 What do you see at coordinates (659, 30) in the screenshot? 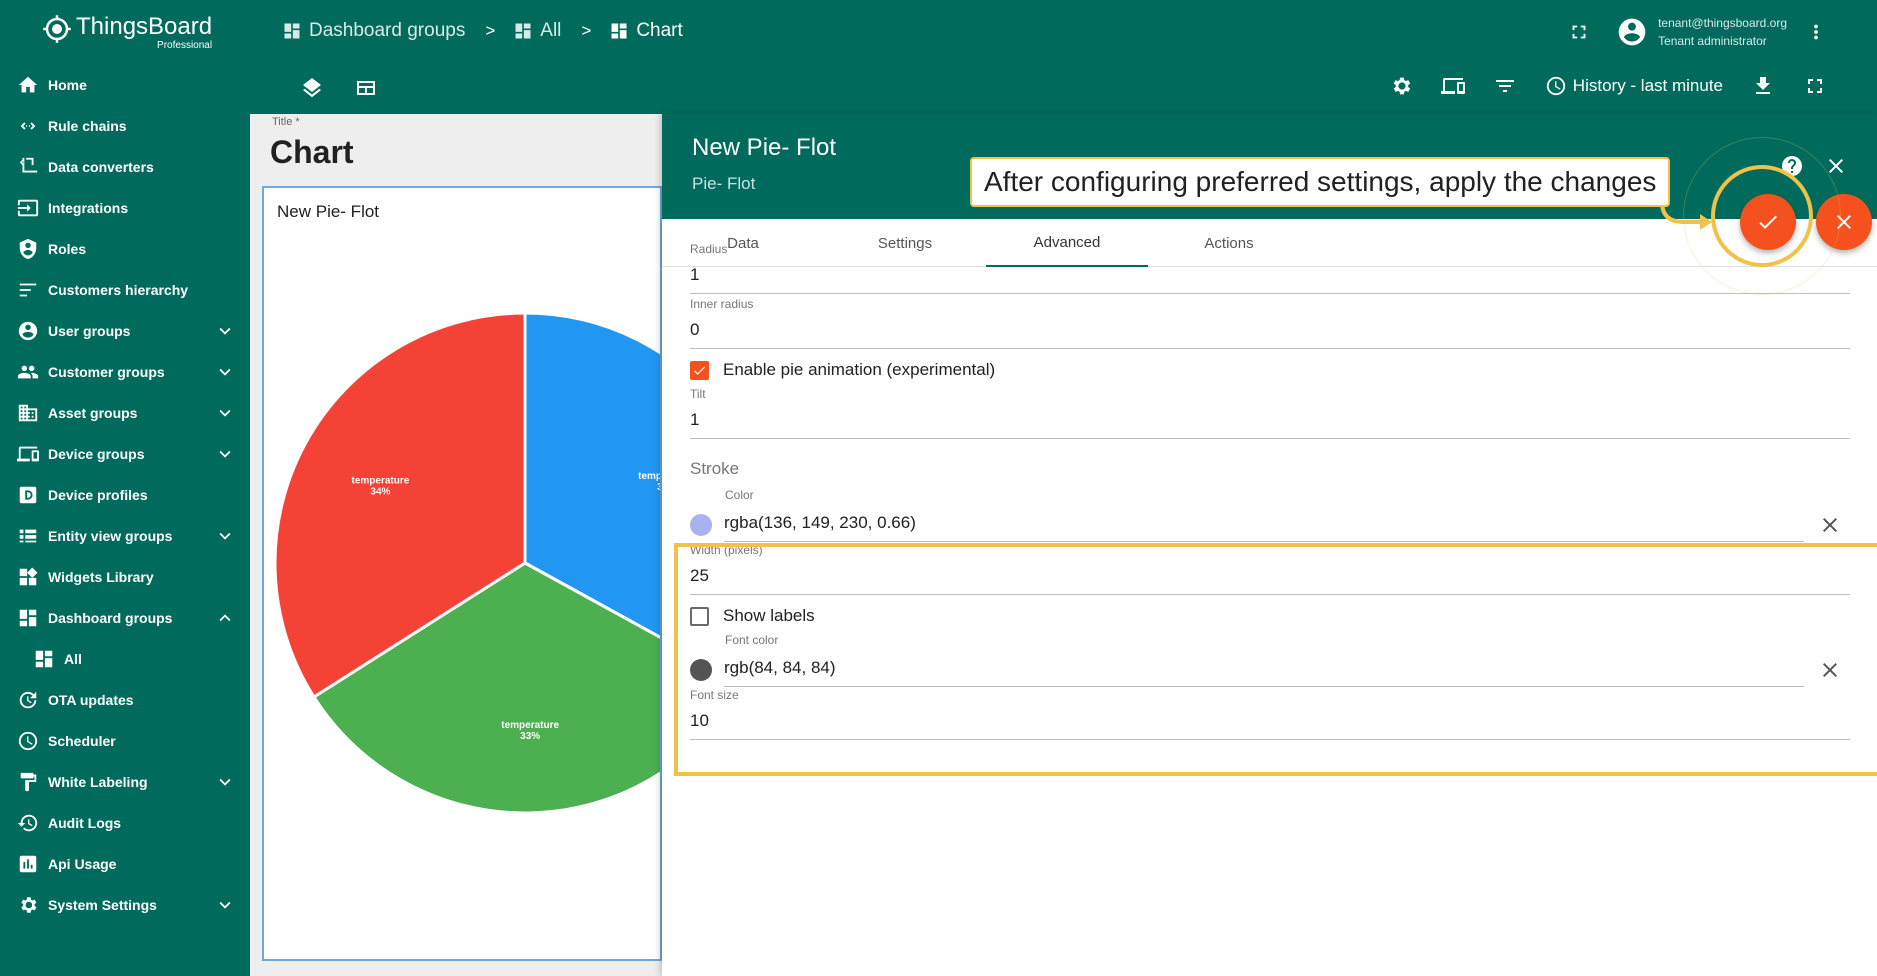
I see `breadcrumb-label: Chart` at bounding box center [659, 30].